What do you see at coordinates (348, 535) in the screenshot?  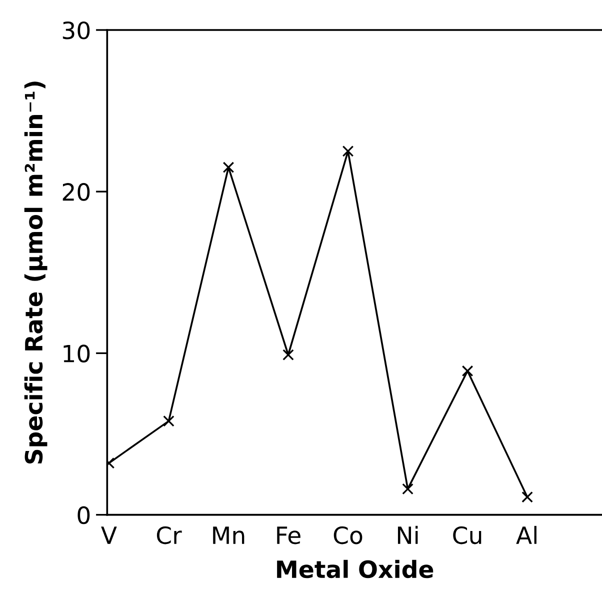 I see `x-tick-label: Co` at bounding box center [348, 535].